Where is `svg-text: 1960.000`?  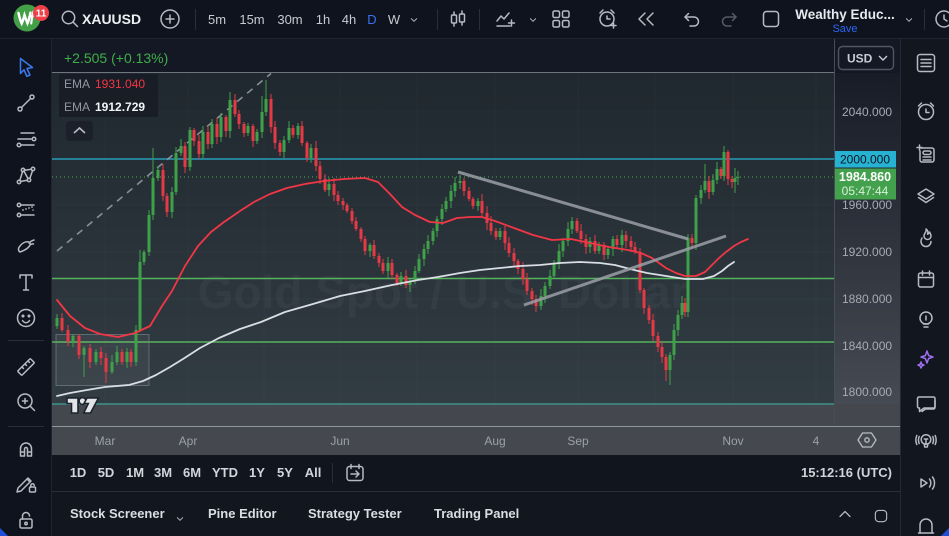 svg-text: 1960.000 is located at coordinates (867, 205).